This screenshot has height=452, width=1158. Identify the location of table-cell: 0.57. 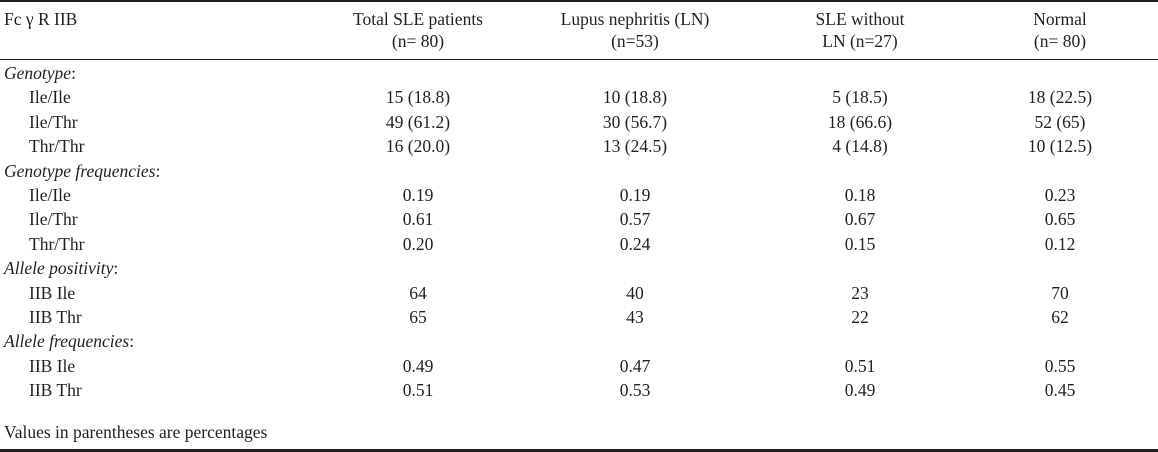
(635, 219).